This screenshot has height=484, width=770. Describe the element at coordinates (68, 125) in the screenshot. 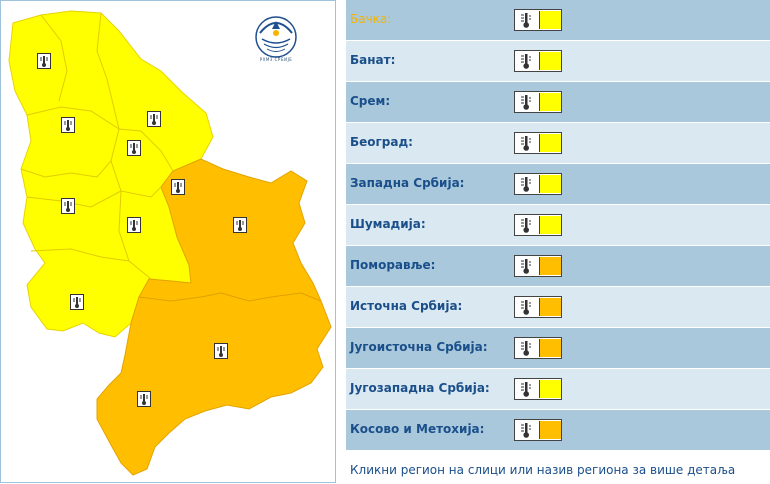

I see `map-thermometer-icon-srem` at that location.